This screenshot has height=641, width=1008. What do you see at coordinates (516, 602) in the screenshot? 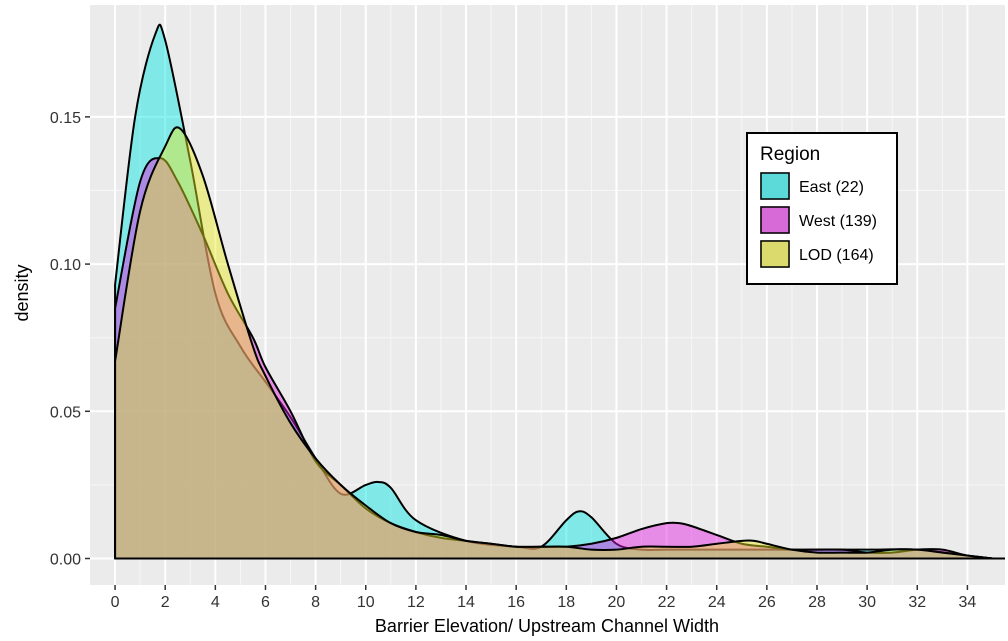
I see `x-tick-label: 16` at bounding box center [516, 602].